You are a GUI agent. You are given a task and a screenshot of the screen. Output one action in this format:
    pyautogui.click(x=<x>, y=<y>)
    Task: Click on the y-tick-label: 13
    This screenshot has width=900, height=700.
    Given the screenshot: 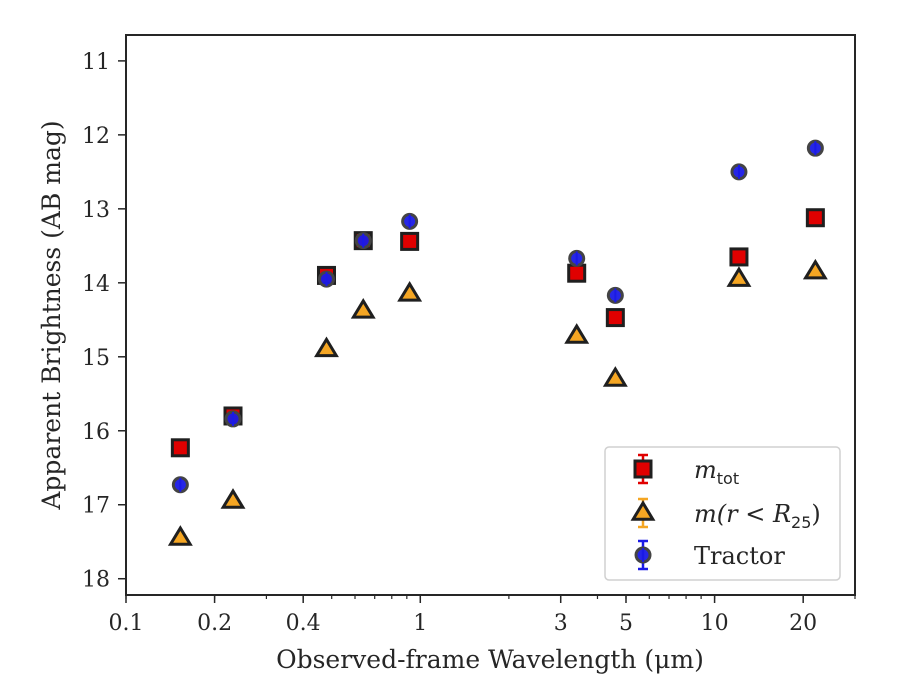 What is the action you would take?
    pyautogui.click(x=96, y=210)
    